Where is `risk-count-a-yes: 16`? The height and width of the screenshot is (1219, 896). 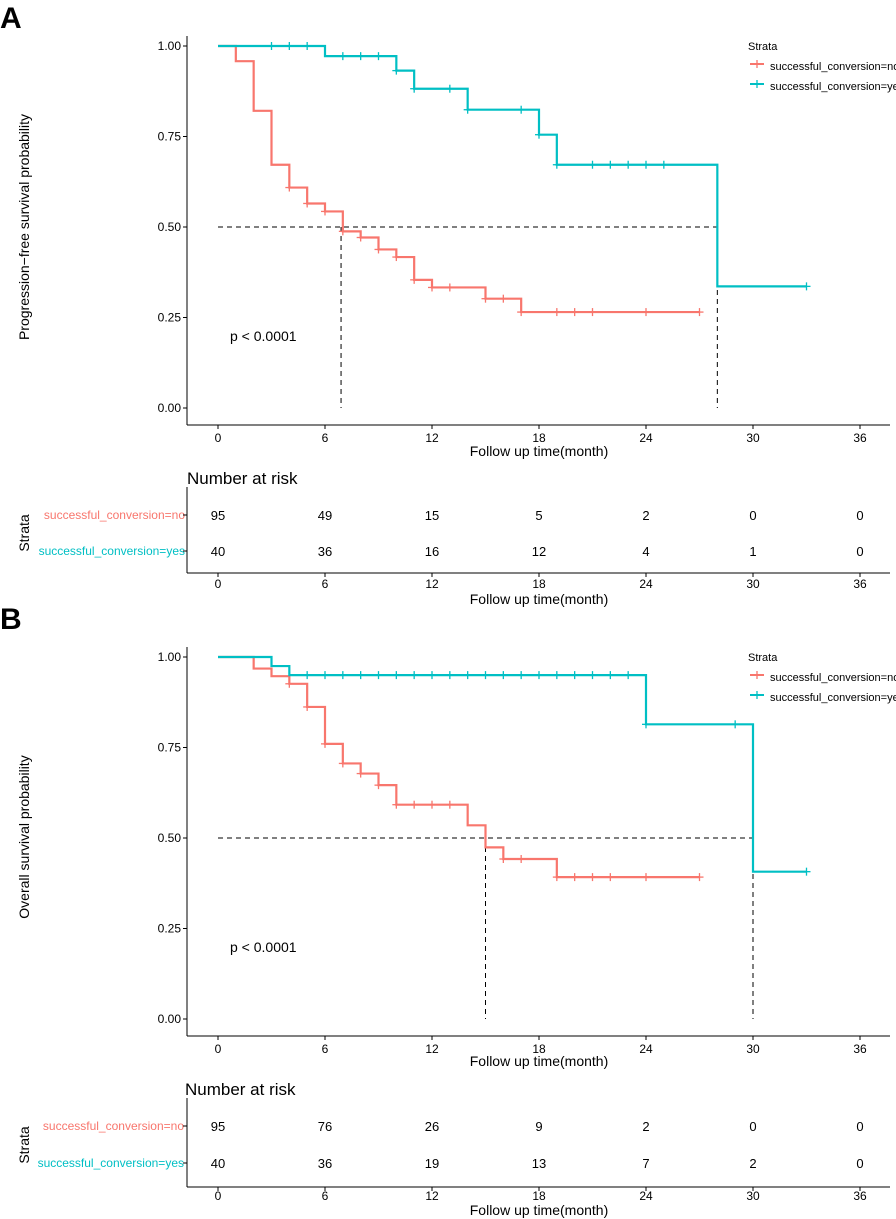 risk-count-a-yes: 16 is located at coordinates (432, 551).